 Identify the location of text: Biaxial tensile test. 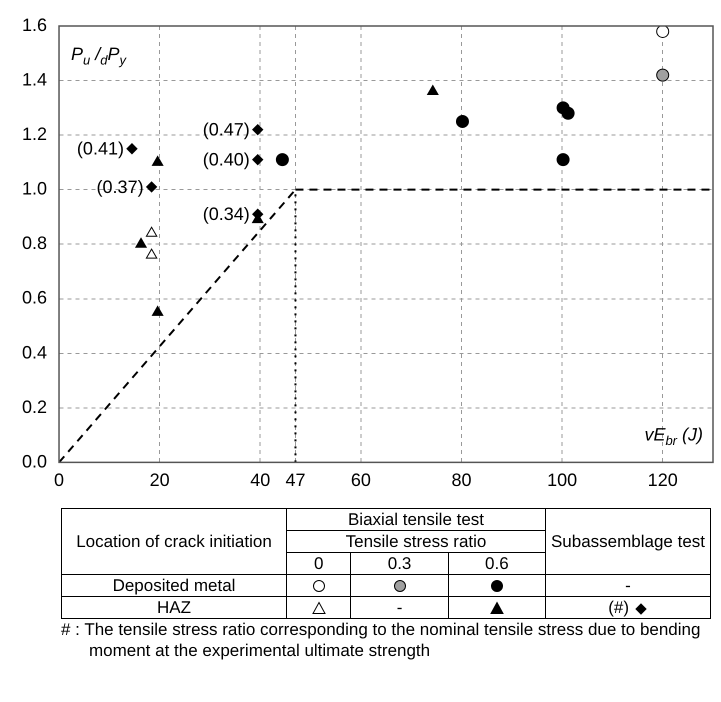
(416, 519).